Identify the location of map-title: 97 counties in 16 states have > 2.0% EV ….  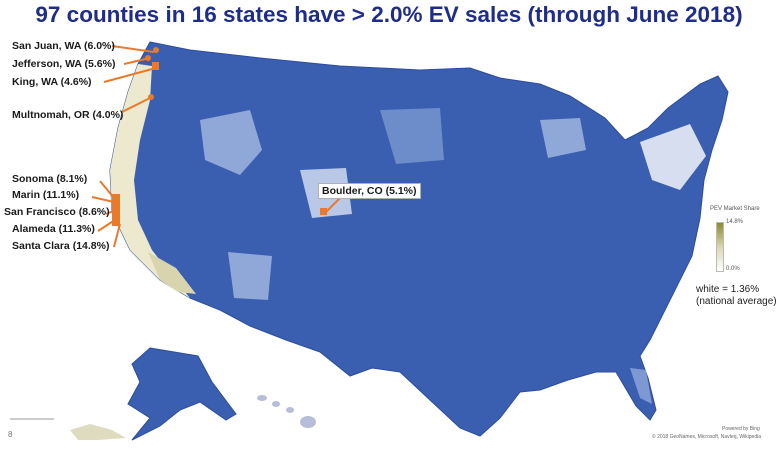
(389, 14).